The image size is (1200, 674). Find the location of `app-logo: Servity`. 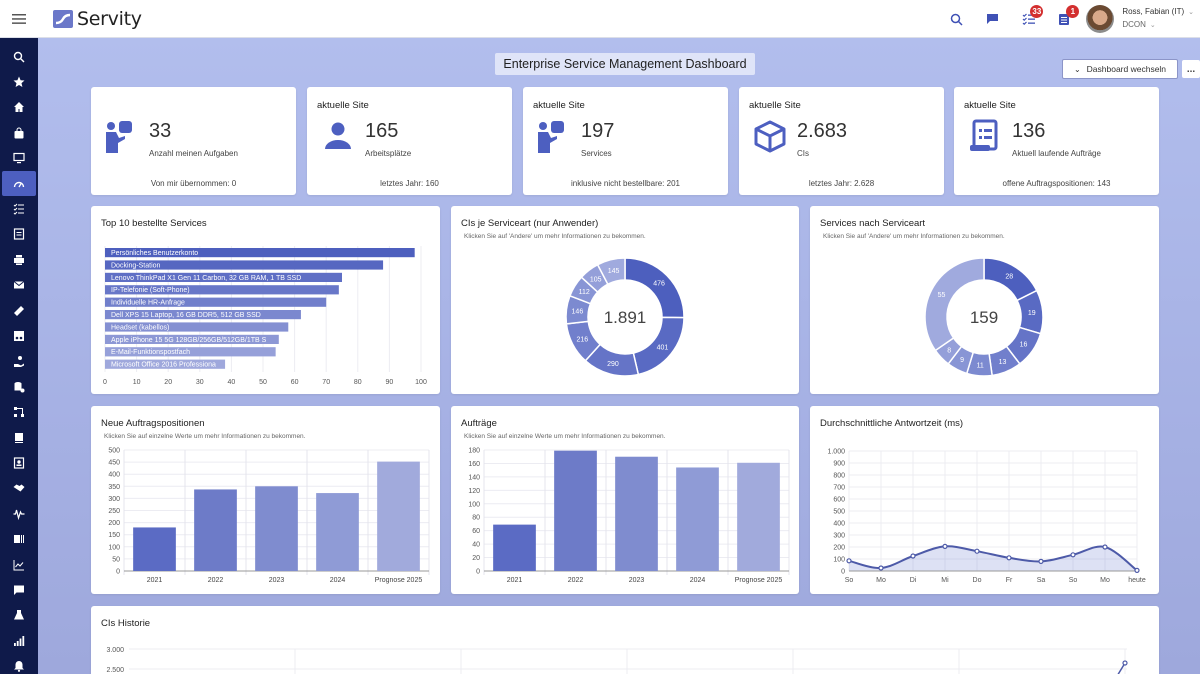

app-logo: Servity is located at coordinates (97, 19).